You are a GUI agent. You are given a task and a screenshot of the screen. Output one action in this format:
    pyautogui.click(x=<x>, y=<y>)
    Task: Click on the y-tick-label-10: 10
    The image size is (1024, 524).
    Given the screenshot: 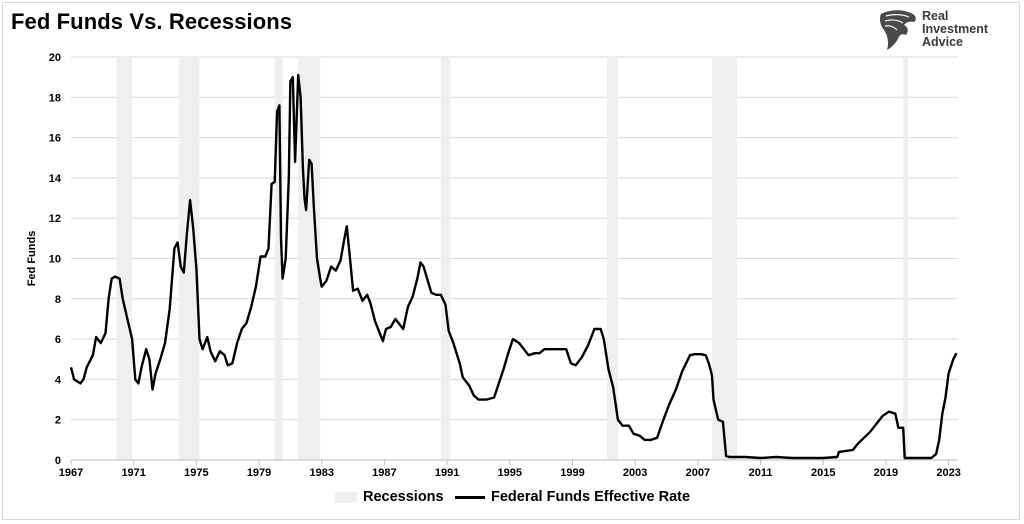 What is the action you would take?
    pyautogui.click(x=55, y=260)
    